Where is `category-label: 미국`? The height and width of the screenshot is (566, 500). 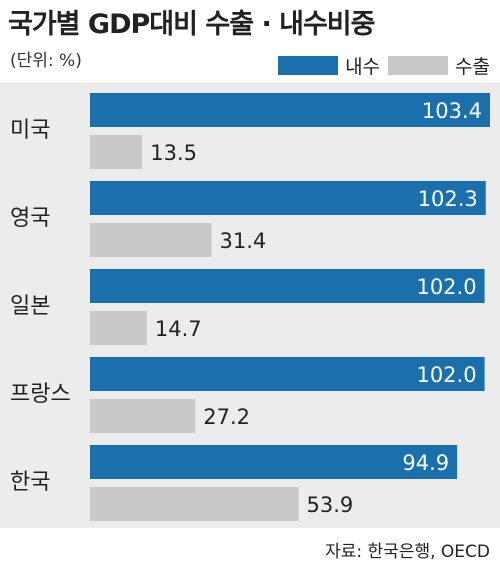
category-label: 미국 is located at coordinates (30, 130).